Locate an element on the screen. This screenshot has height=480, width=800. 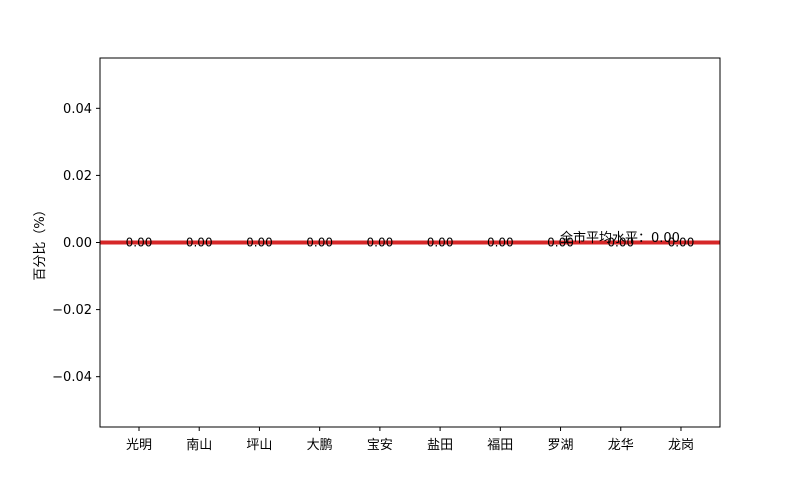
x-tick-label: 南山 is located at coordinates (199, 445).